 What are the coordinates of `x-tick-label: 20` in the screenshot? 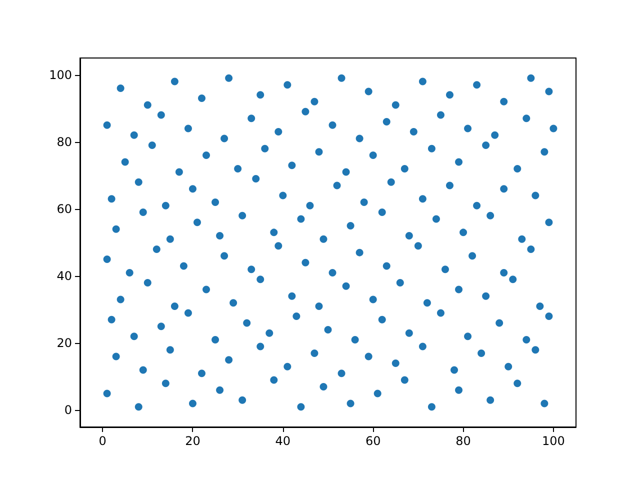 It's located at (192, 441).